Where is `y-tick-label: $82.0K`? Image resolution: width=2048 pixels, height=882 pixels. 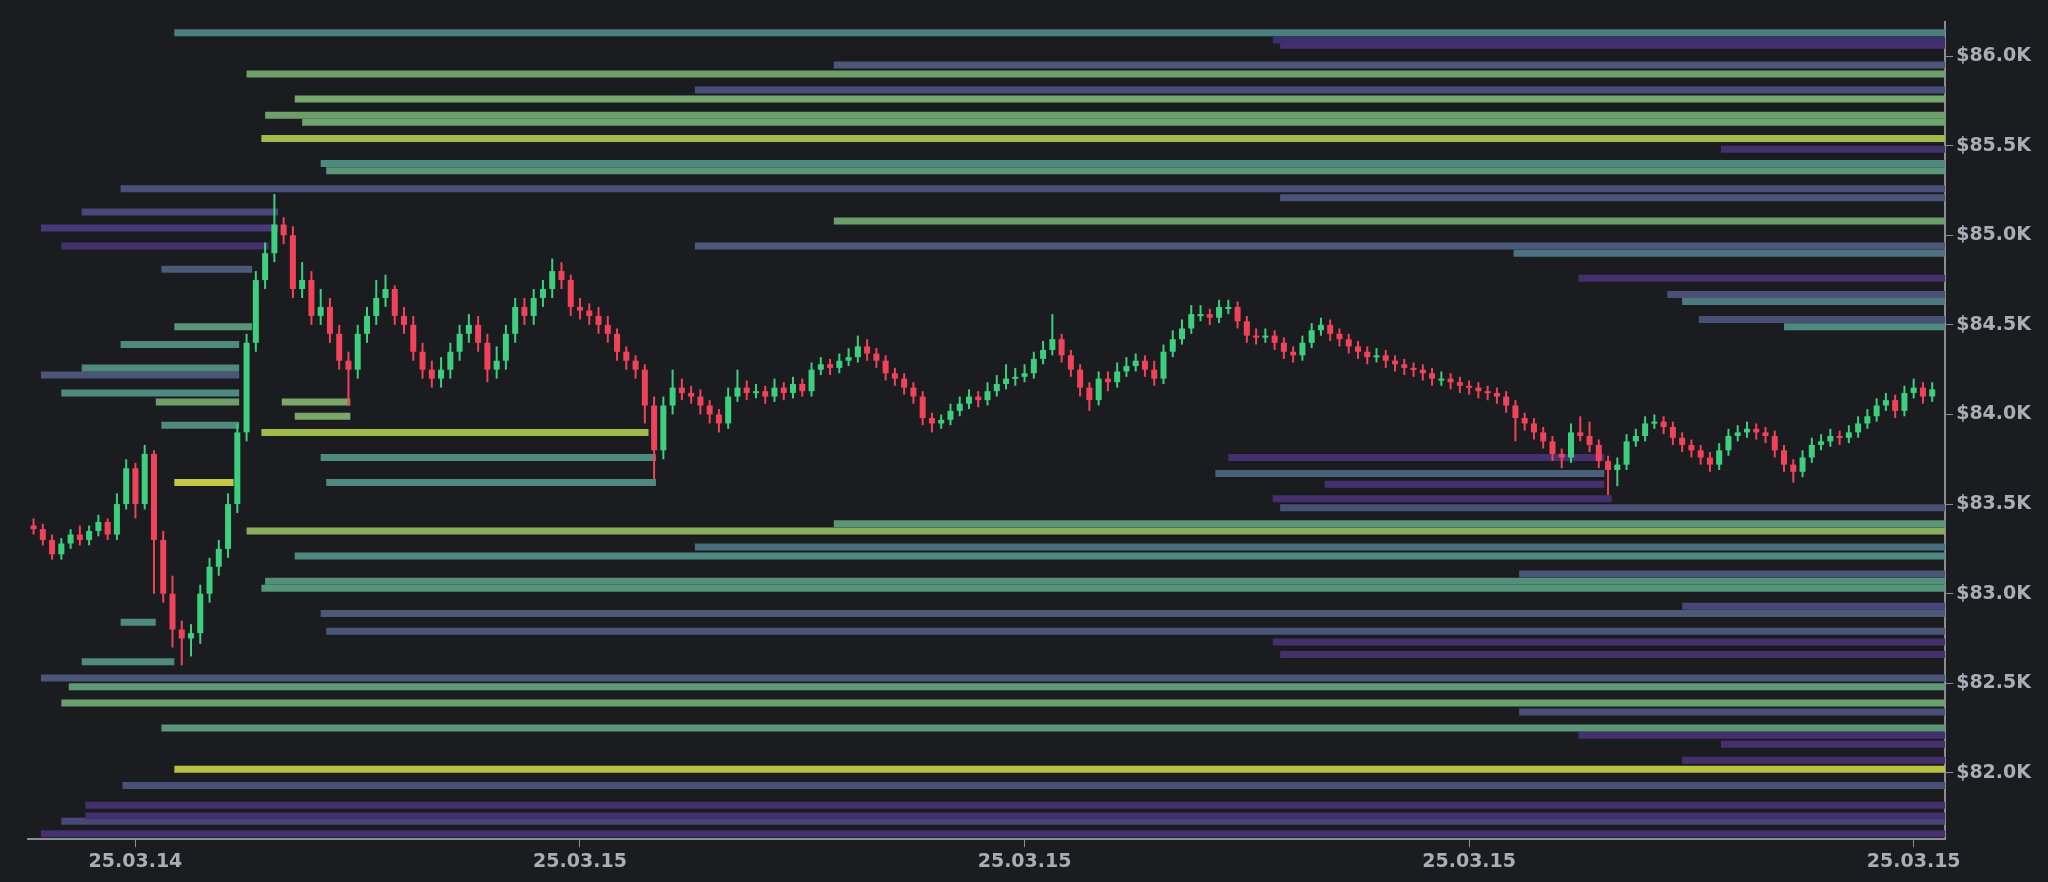 y-tick-label: $82.0K is located at coordinates (1994, 770).